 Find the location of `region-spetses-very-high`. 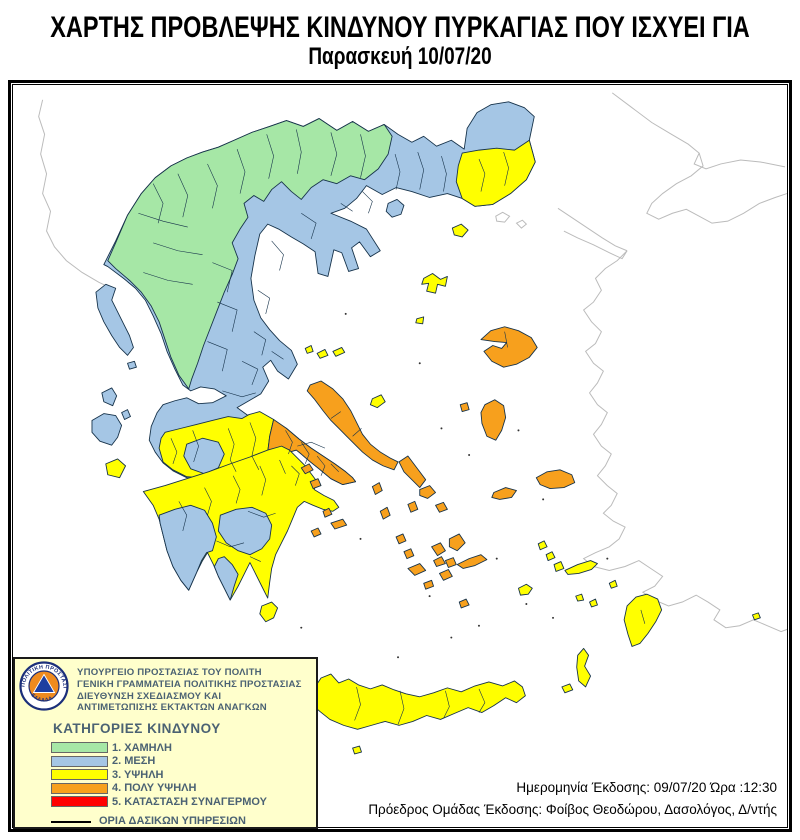

region-spetses-very-high is located at coordinates (316, 532).